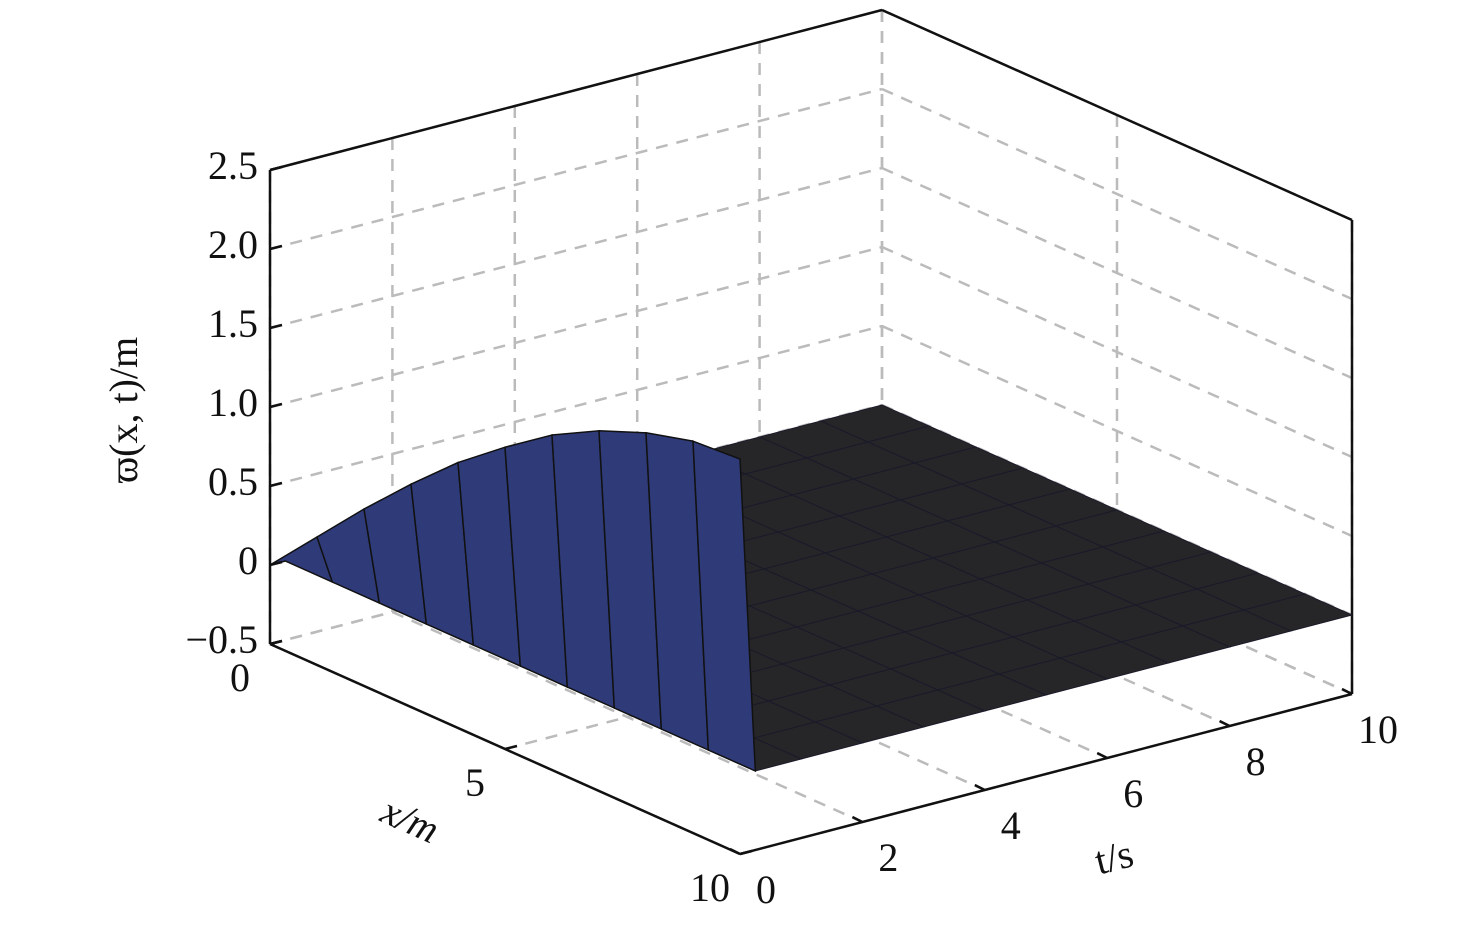  I want to click on z-tick-label: −0.5, so click(221, 639).